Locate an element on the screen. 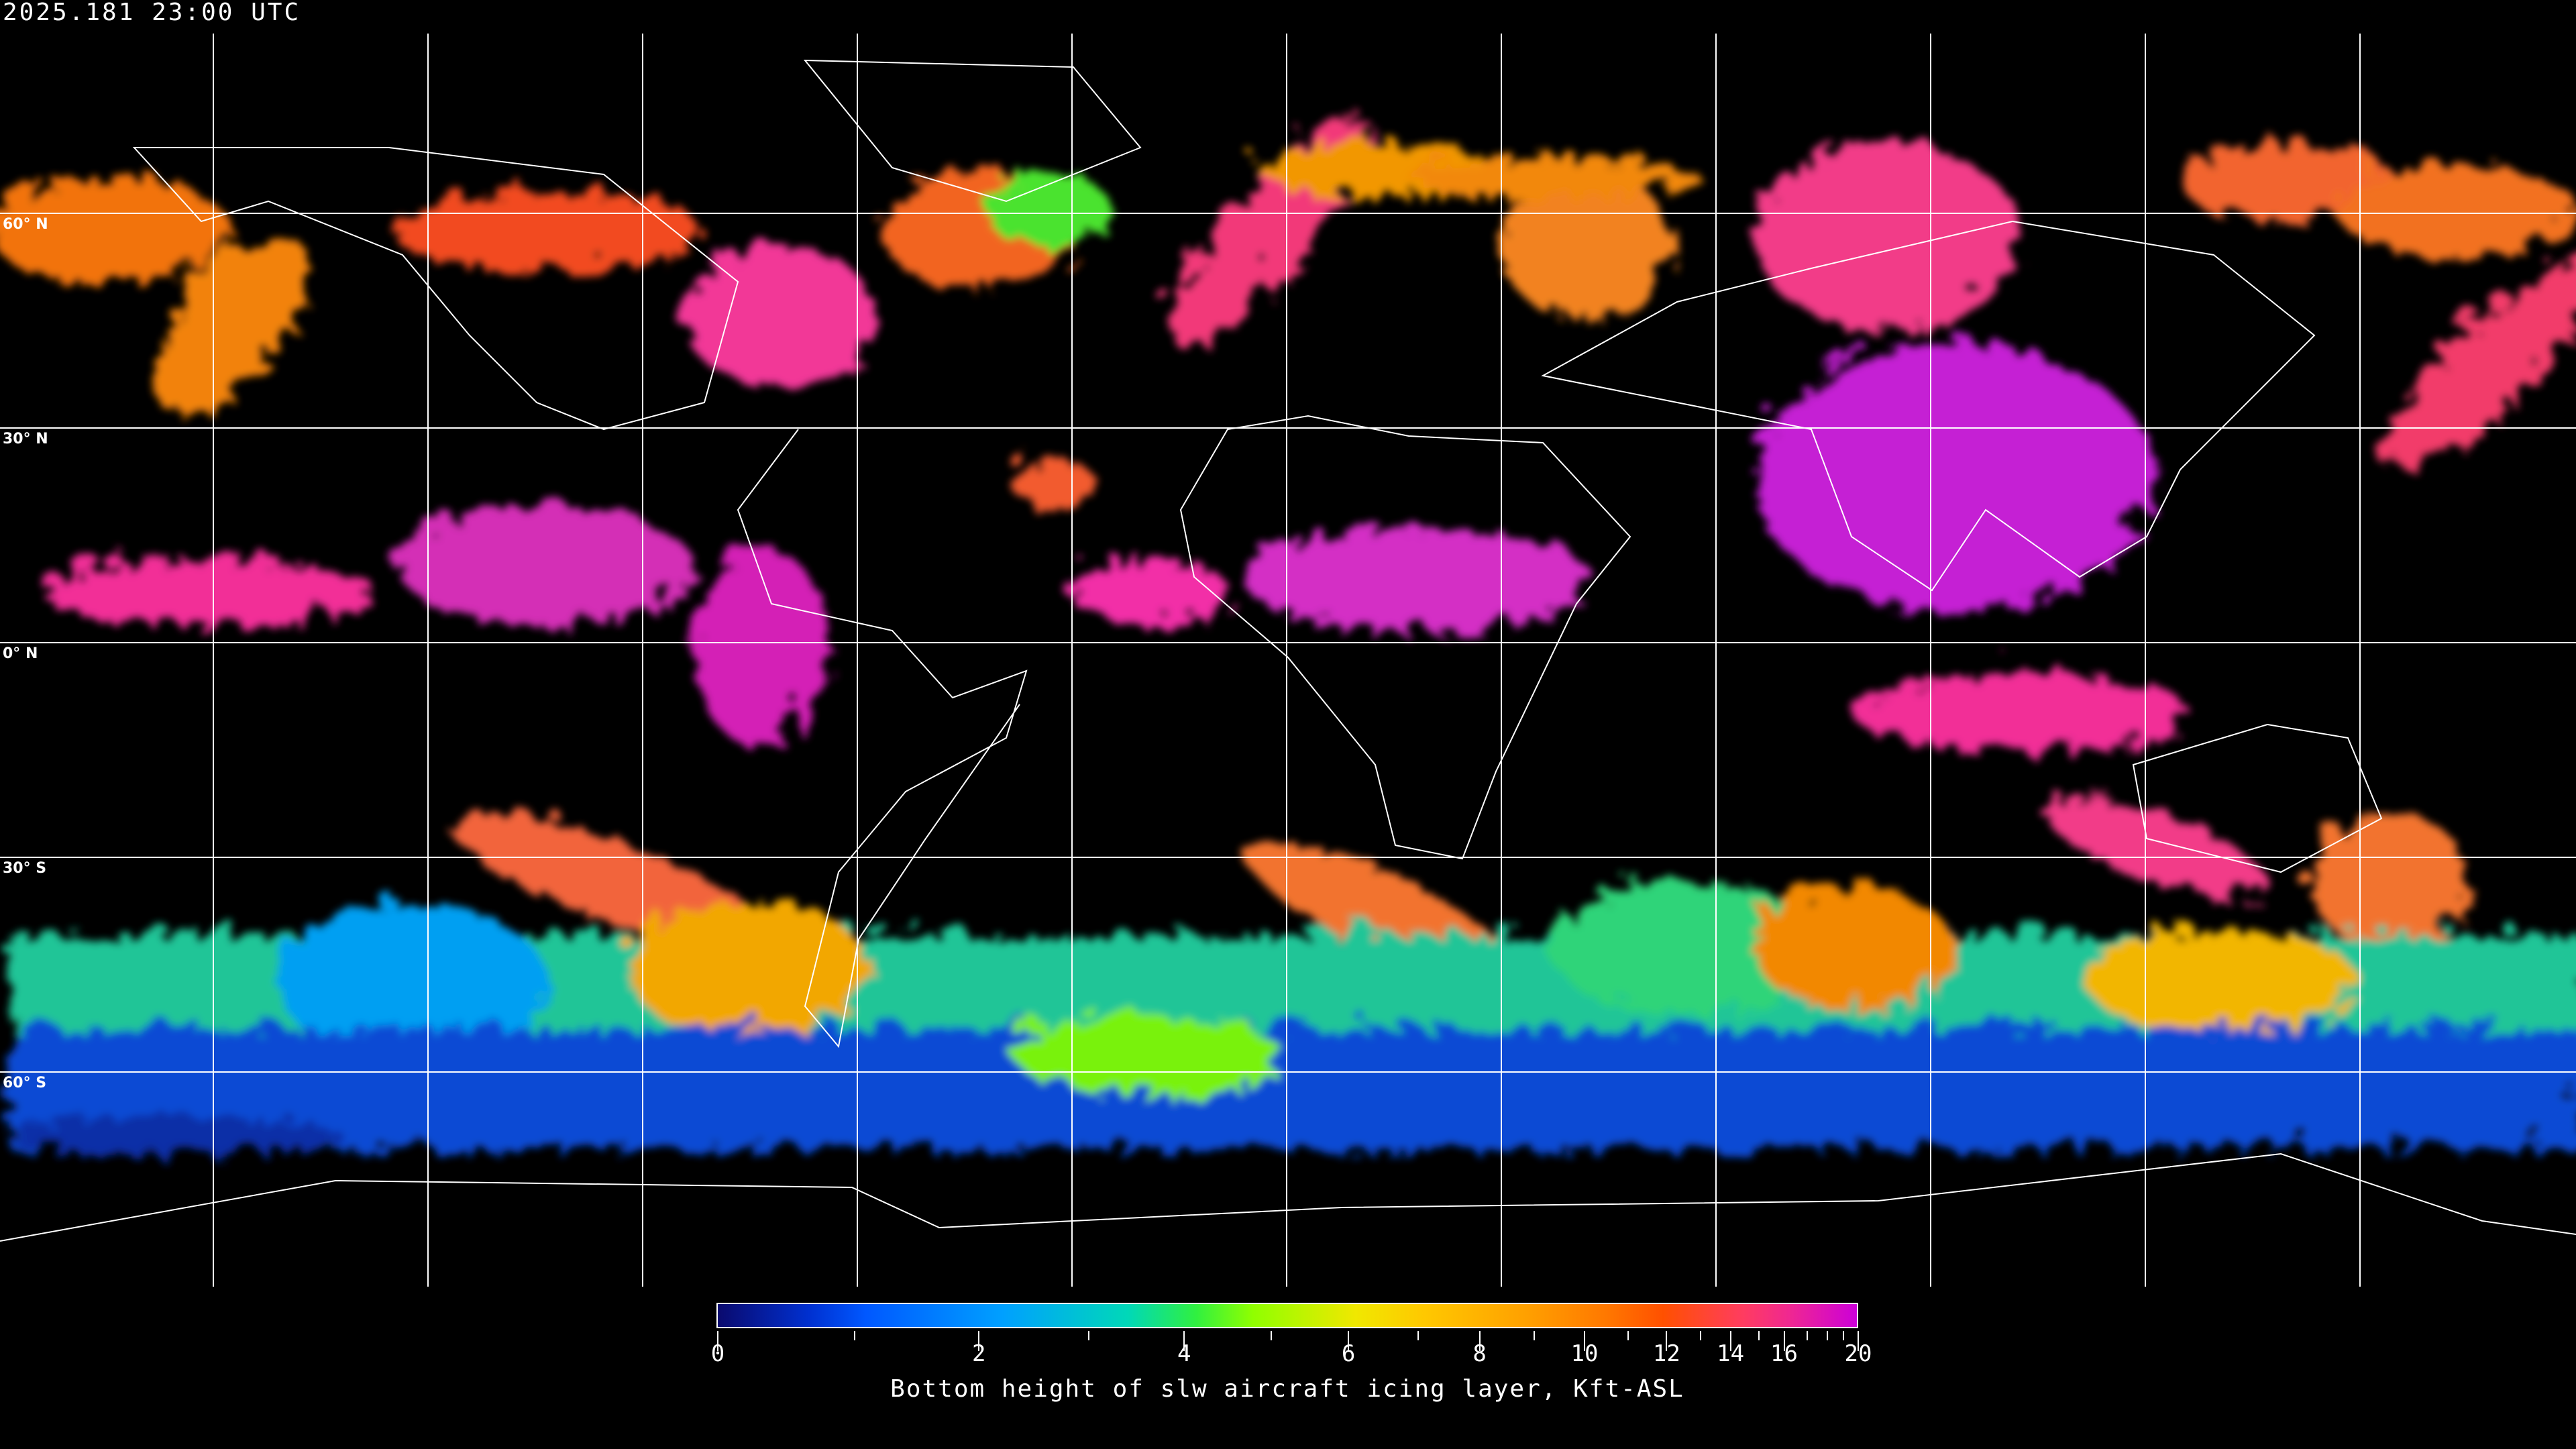 This screenshot has width=2576, height=1449. colorbar-tick-label: 0 is located at coordinates (717, 1353).